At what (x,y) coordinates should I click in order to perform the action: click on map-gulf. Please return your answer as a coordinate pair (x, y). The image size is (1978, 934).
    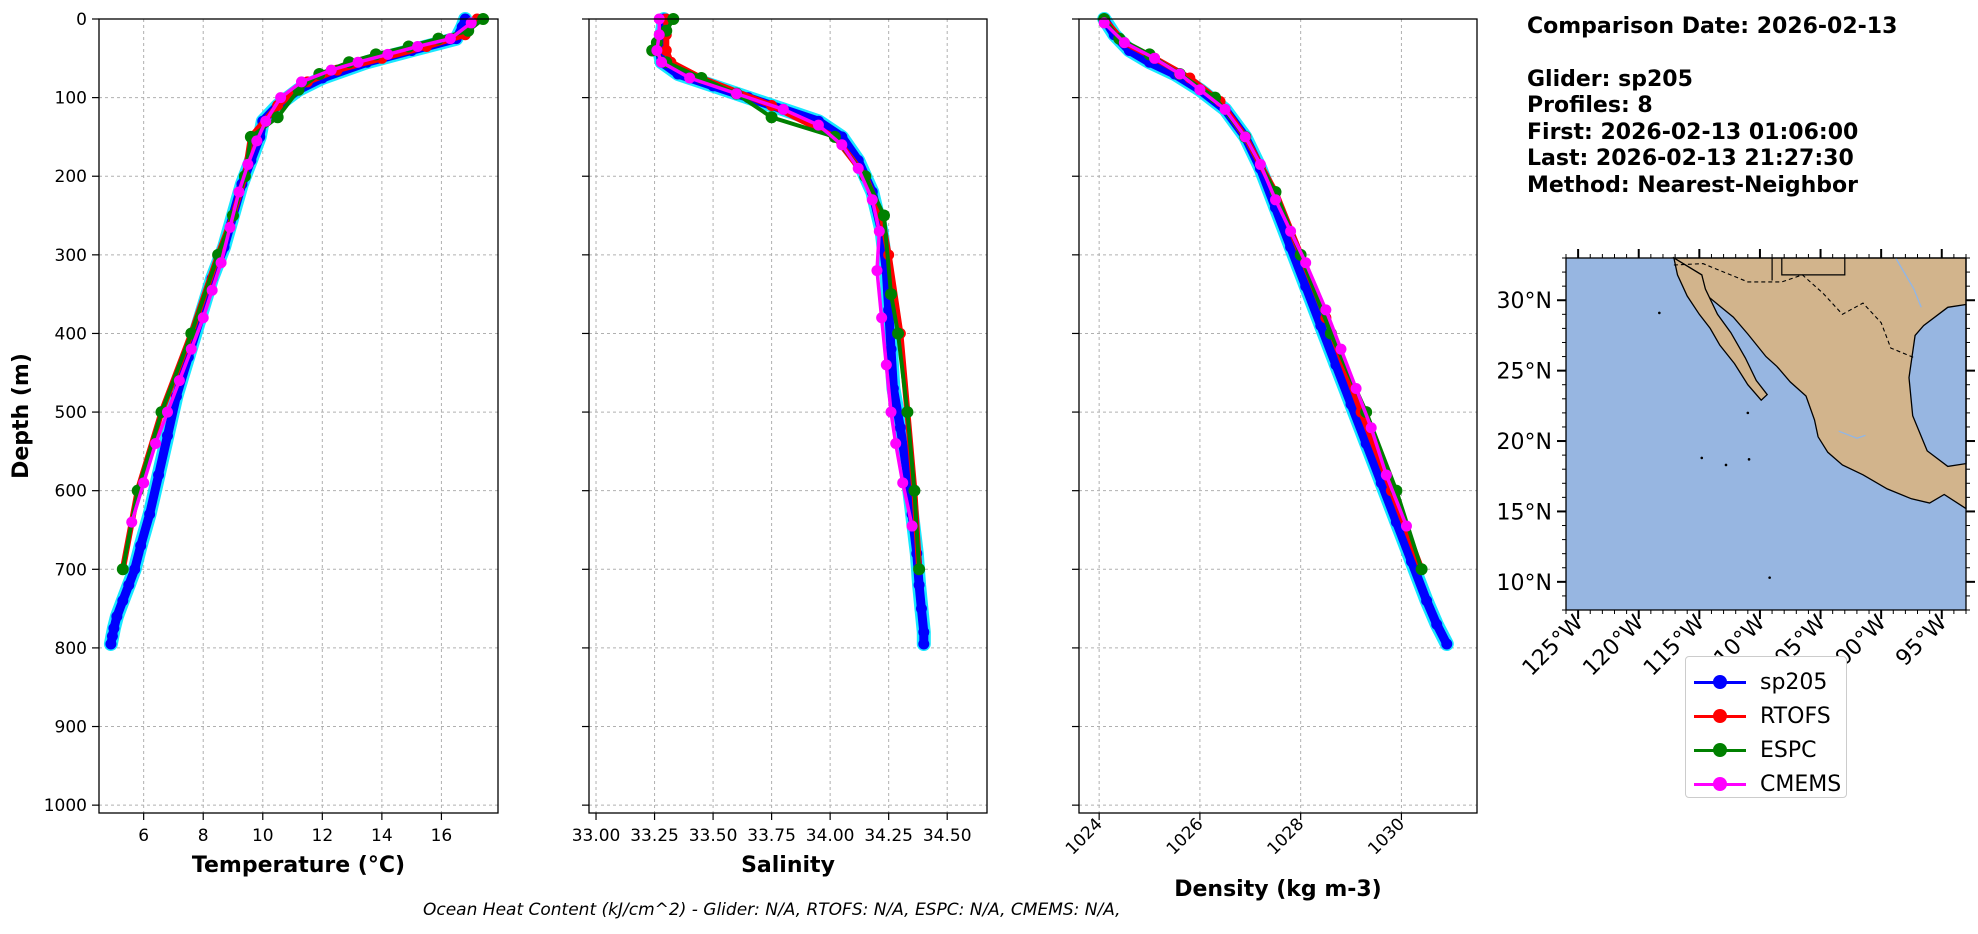
    Looking at the image, I should click on (1937, 385).